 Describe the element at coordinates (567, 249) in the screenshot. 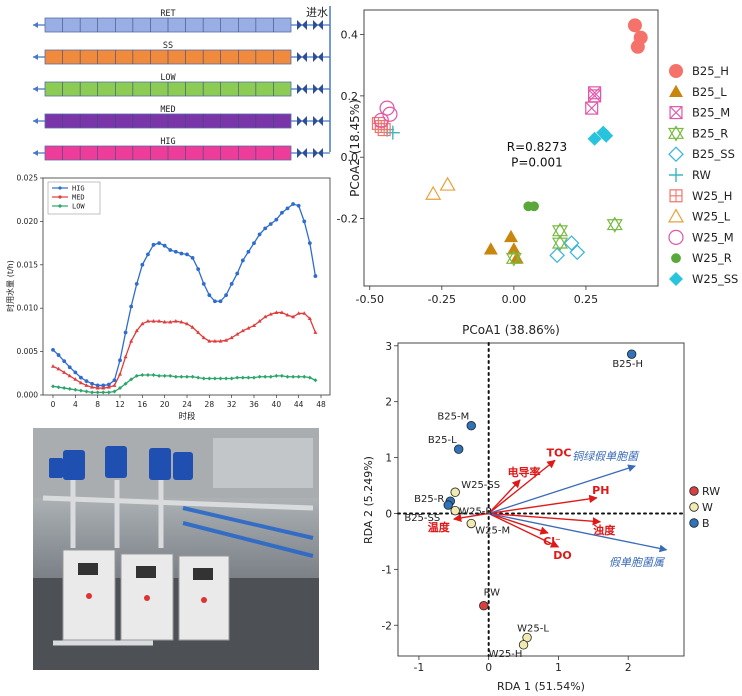

I see `pcoa-series-b25_ss` at that location.